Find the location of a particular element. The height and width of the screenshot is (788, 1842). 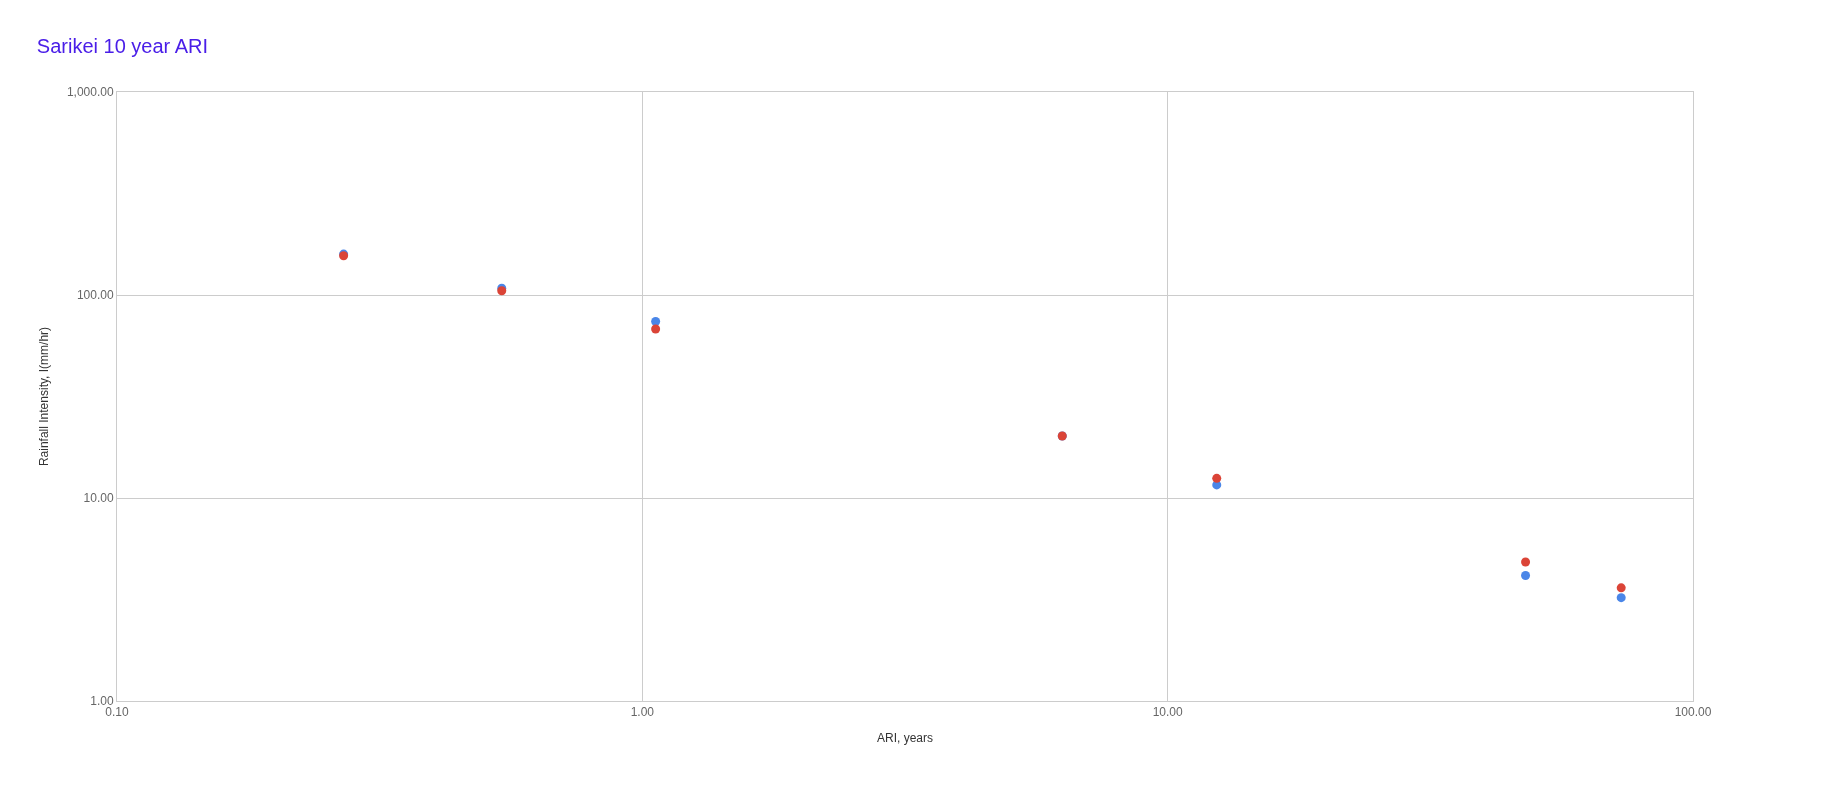

x-tick-label: 1.00 is located at coordinates (642, 712).